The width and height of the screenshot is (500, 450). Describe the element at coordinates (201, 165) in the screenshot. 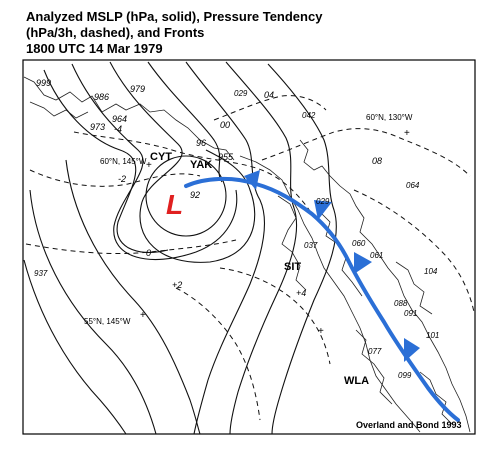

I see `station-yak: YAK` at that location.